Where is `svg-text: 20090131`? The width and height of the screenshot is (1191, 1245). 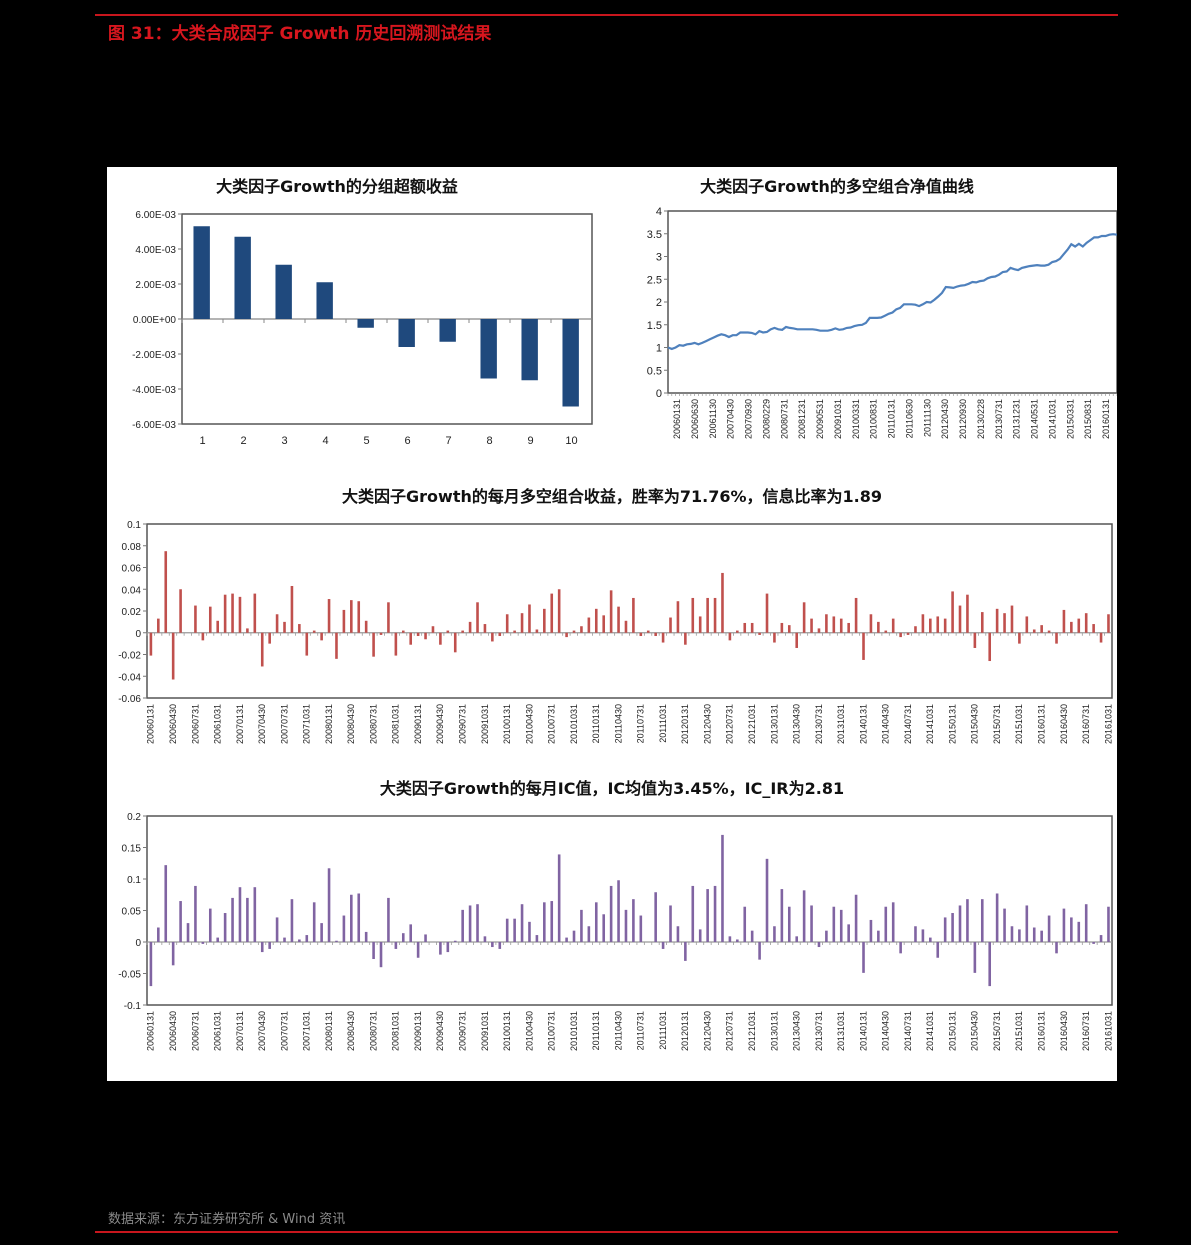
svg-text: 20090131 is located at coordinates (418, 724).